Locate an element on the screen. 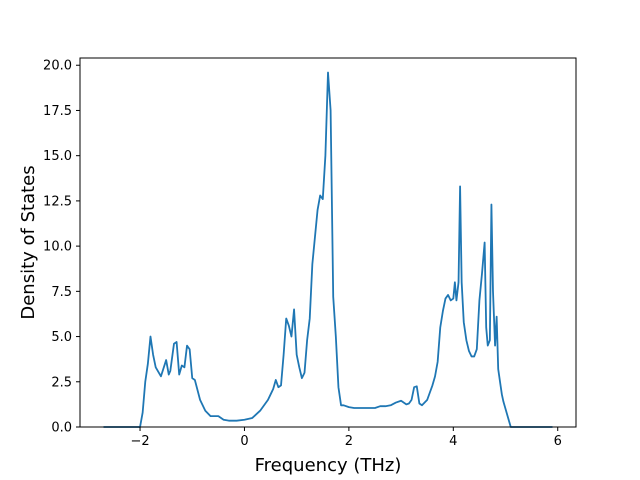  x-axis-ticks: −2 0 2 4 6 is located at coordinates (346, 438).